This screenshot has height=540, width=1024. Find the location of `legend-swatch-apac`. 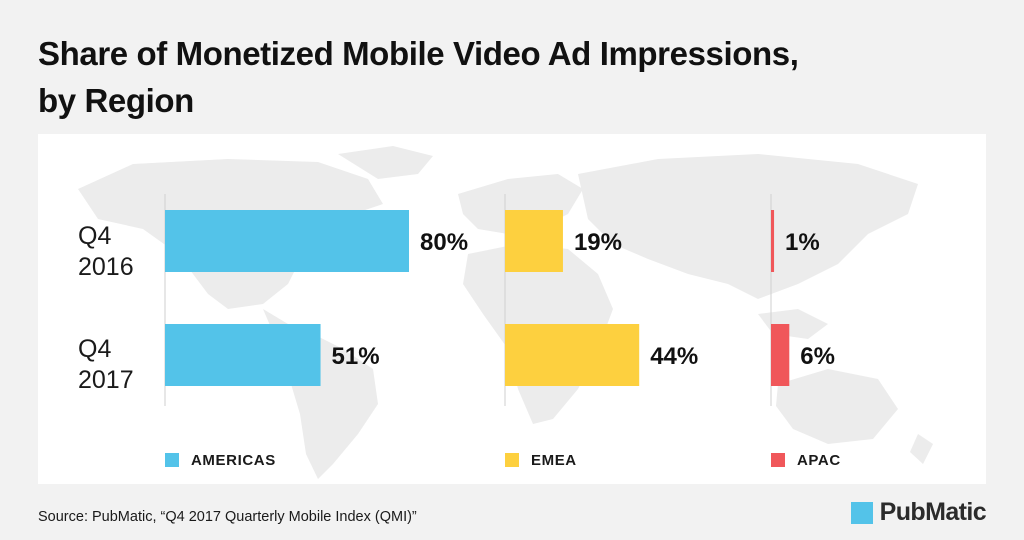

legend-swatch-apac is located at coordinates (778, 460).